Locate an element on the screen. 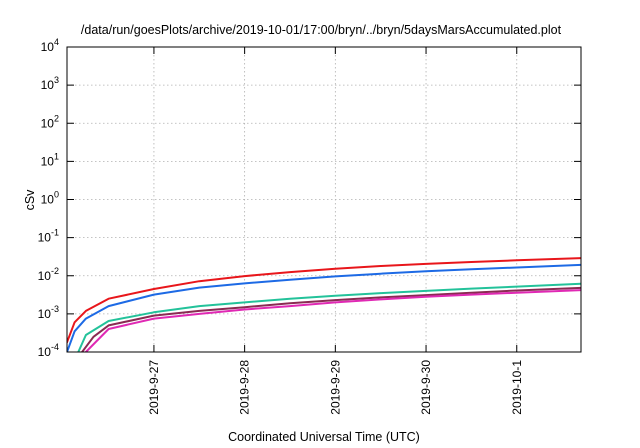 This screenshot has width=640, height=448. y-tick-label: 10⁴ is located at coordinates (50, 45).